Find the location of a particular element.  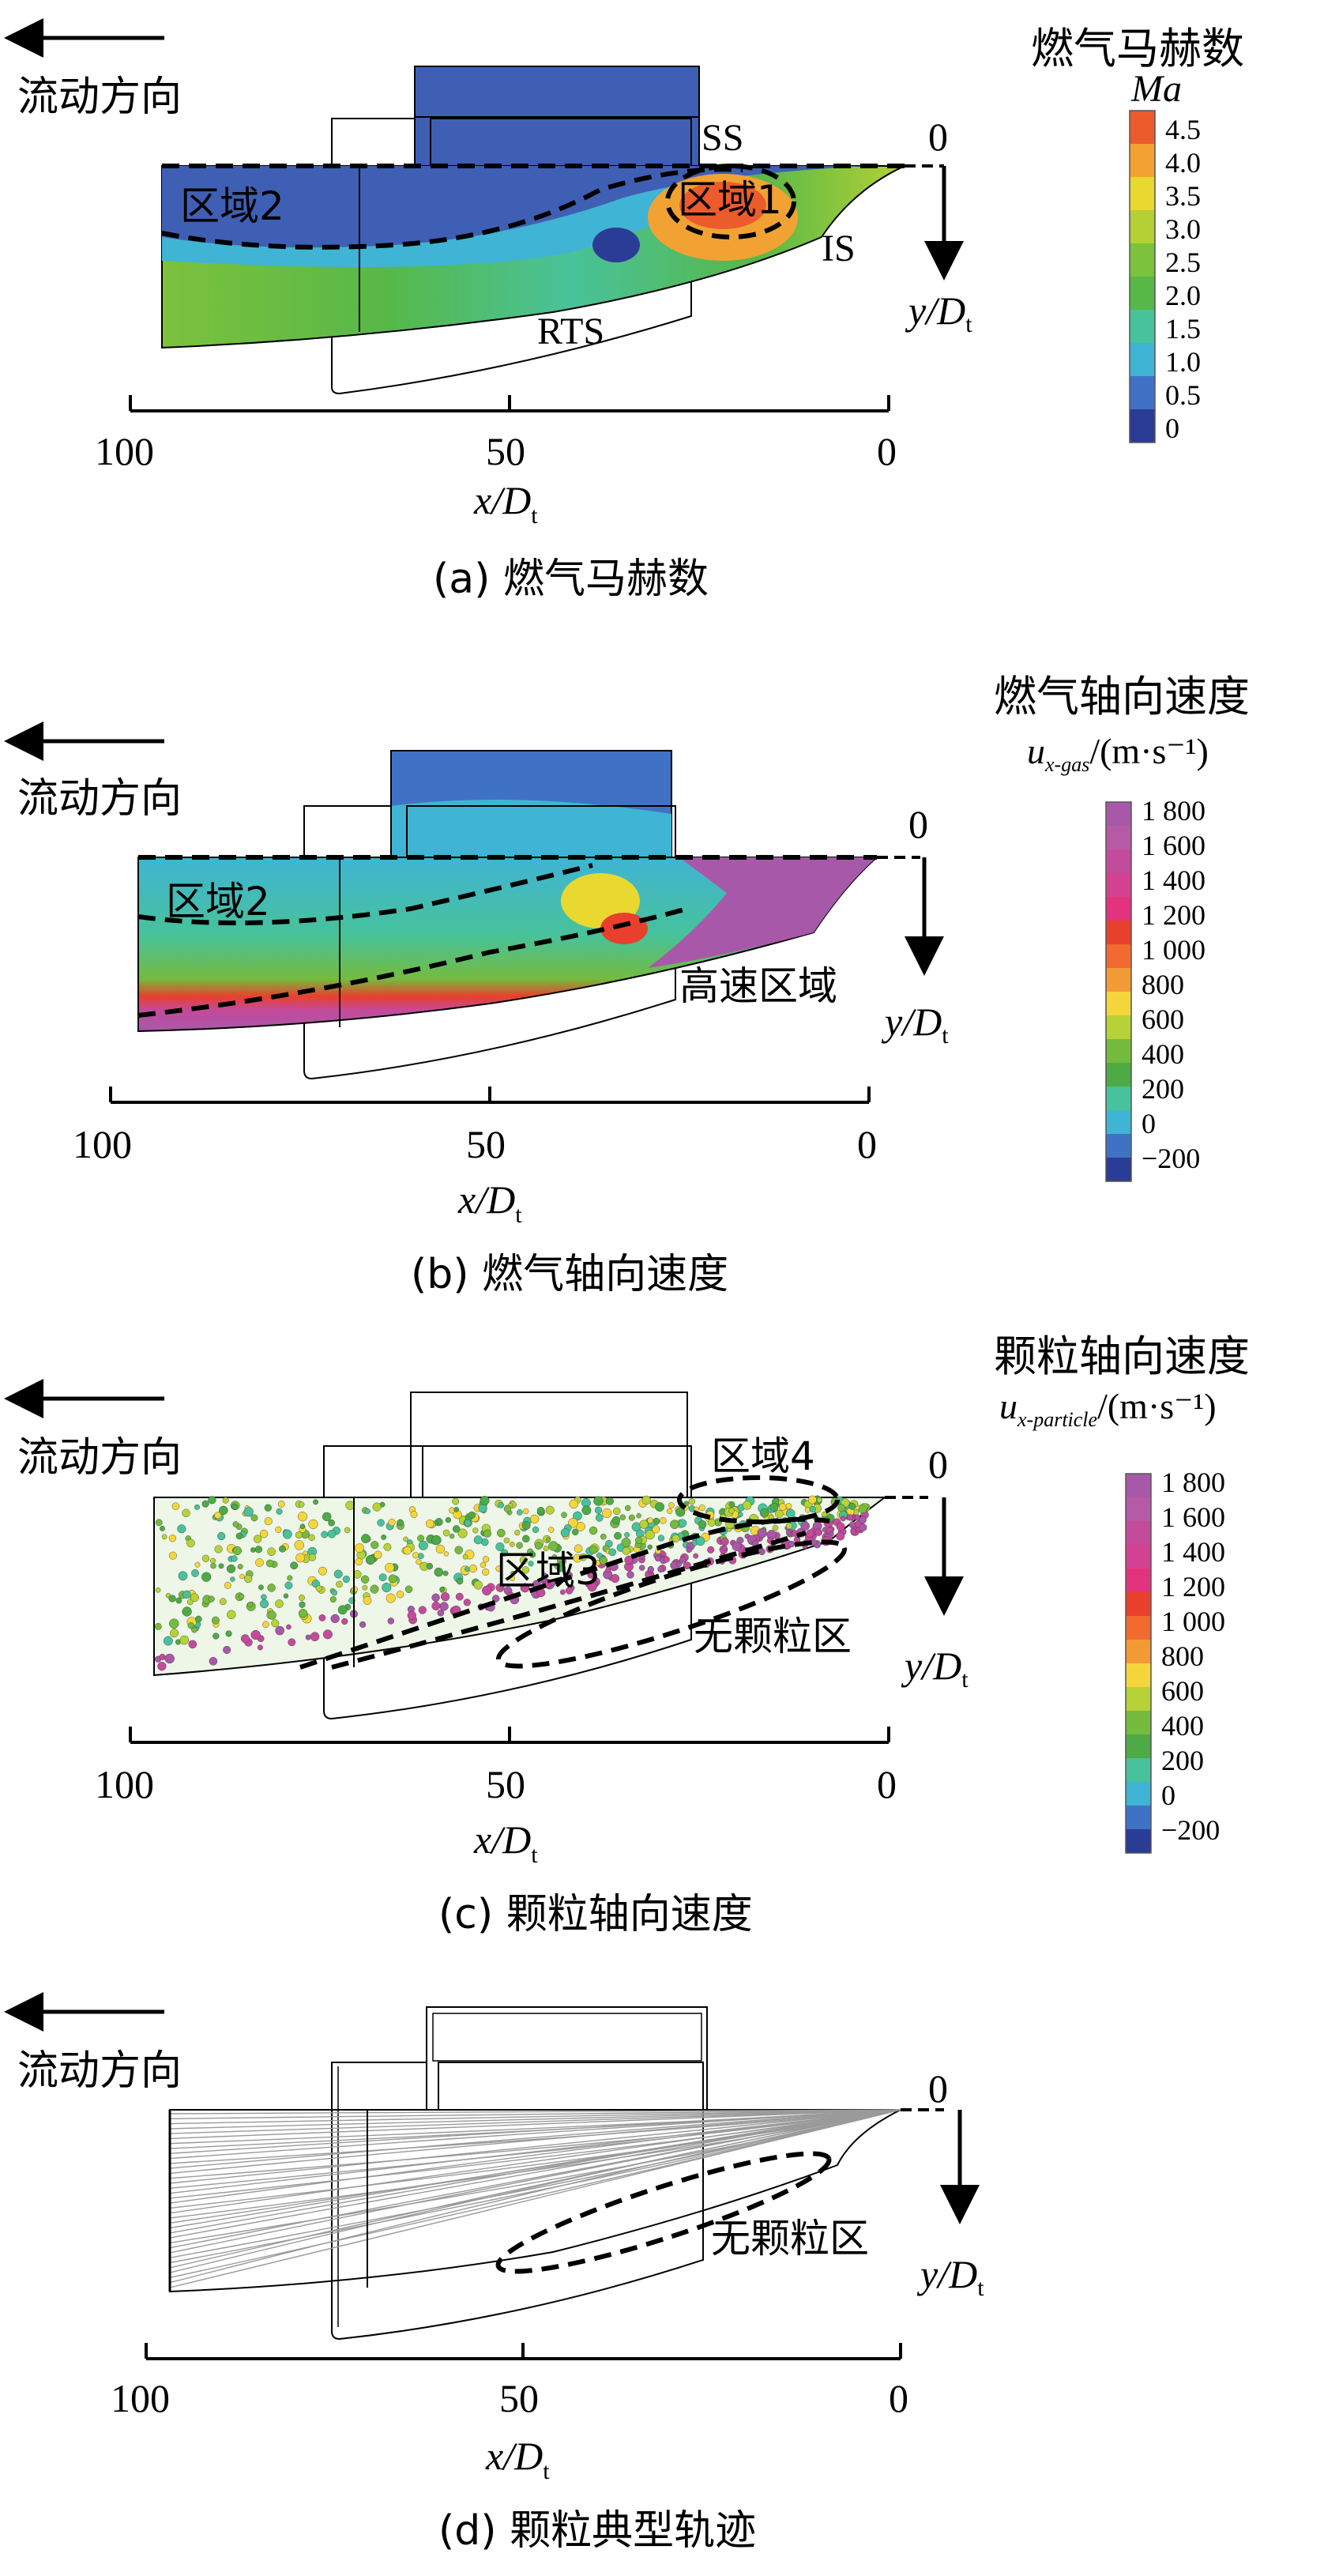

trajectory-line is located at coordinates (535, 2117).